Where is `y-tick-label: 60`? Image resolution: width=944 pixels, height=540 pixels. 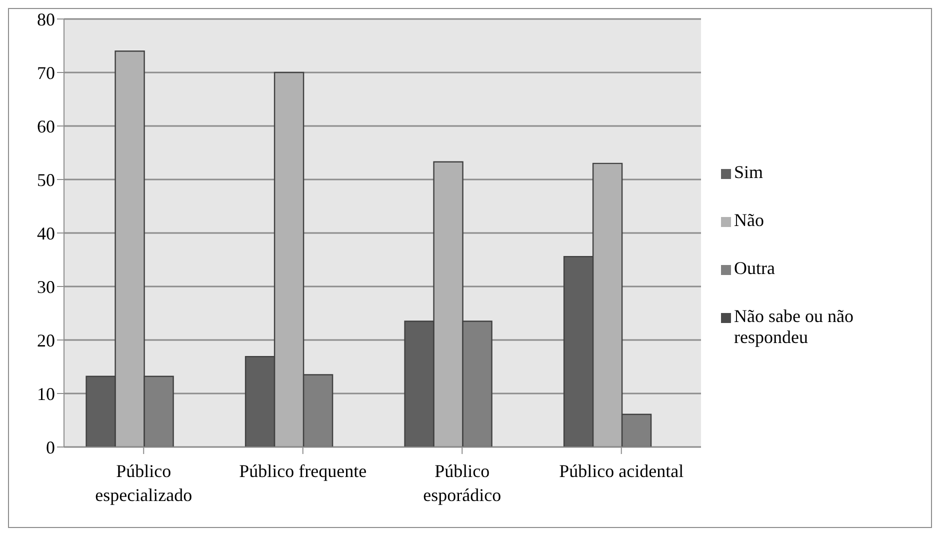
y-tick-label: 60 is located at coordinates (46, 126).